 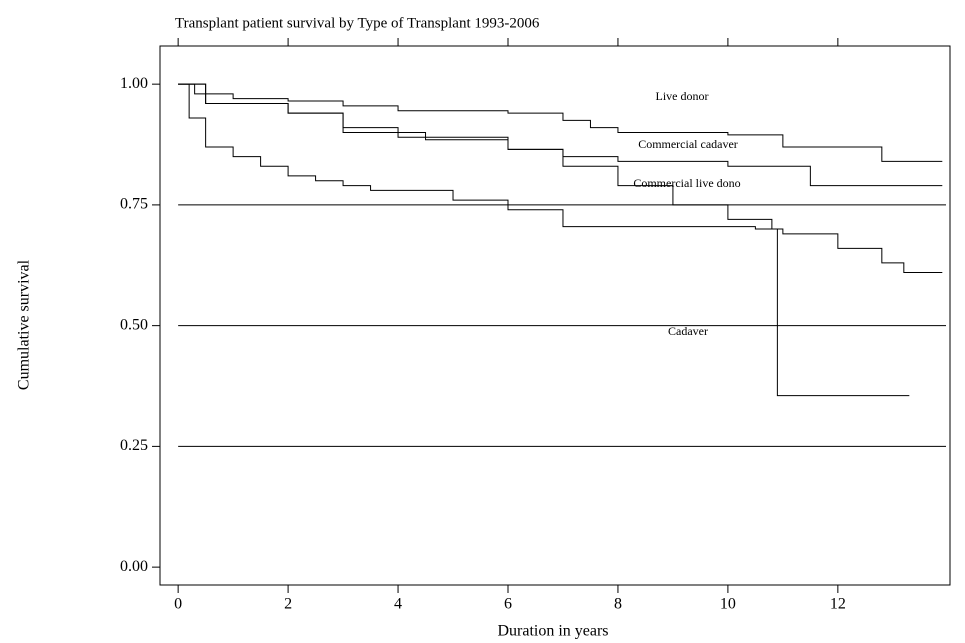 What do you see at coordinates (288, 604) in the screenshot?
I see `x-tick-label: 2` at bounding box center [288, 604].